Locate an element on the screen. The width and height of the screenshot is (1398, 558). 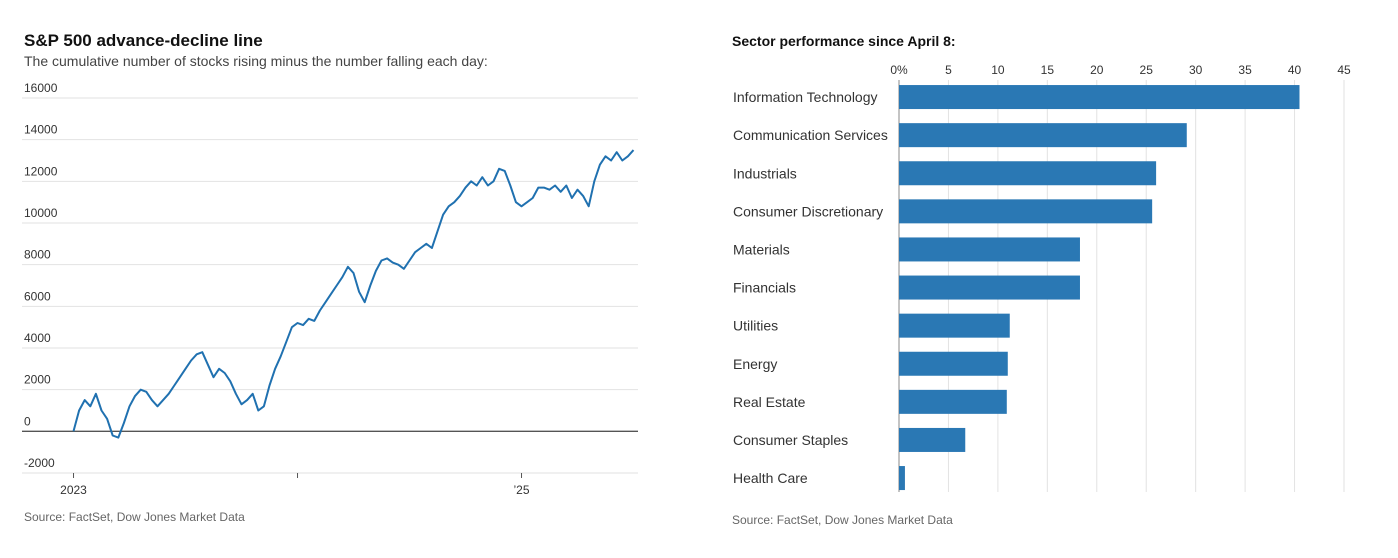
category-label: Communication Services is located at coordinates (810, 135).